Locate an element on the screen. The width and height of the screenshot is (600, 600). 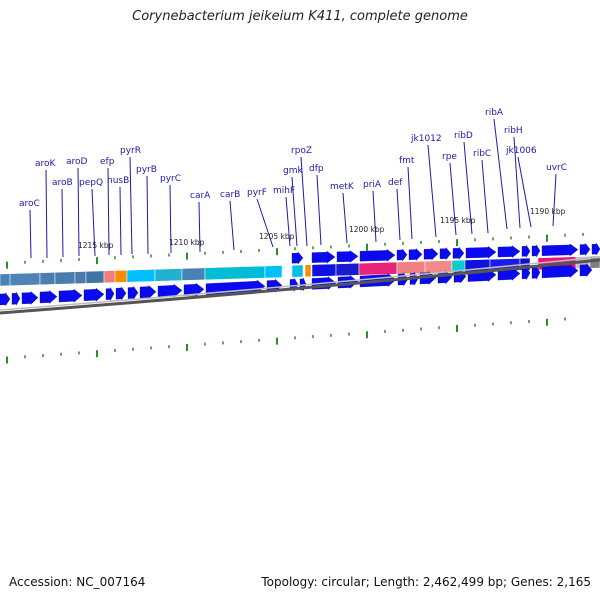
gene-label-ribC: ribC is located at coordinates (482, 154).